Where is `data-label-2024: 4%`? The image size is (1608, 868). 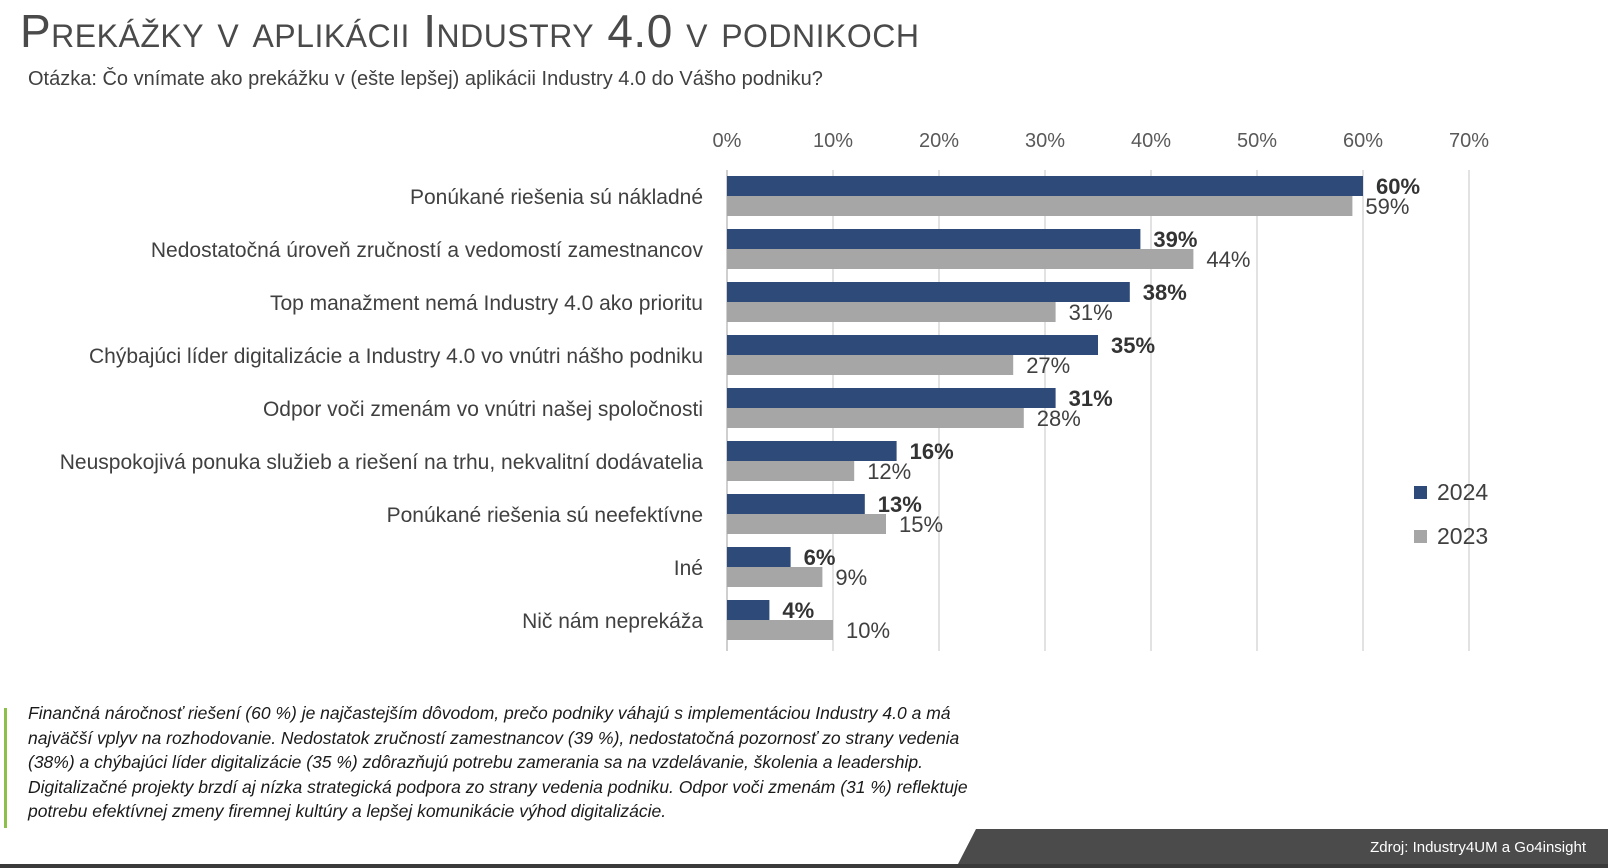 data-label-2024: 4% is located at coordinates (798, 610).